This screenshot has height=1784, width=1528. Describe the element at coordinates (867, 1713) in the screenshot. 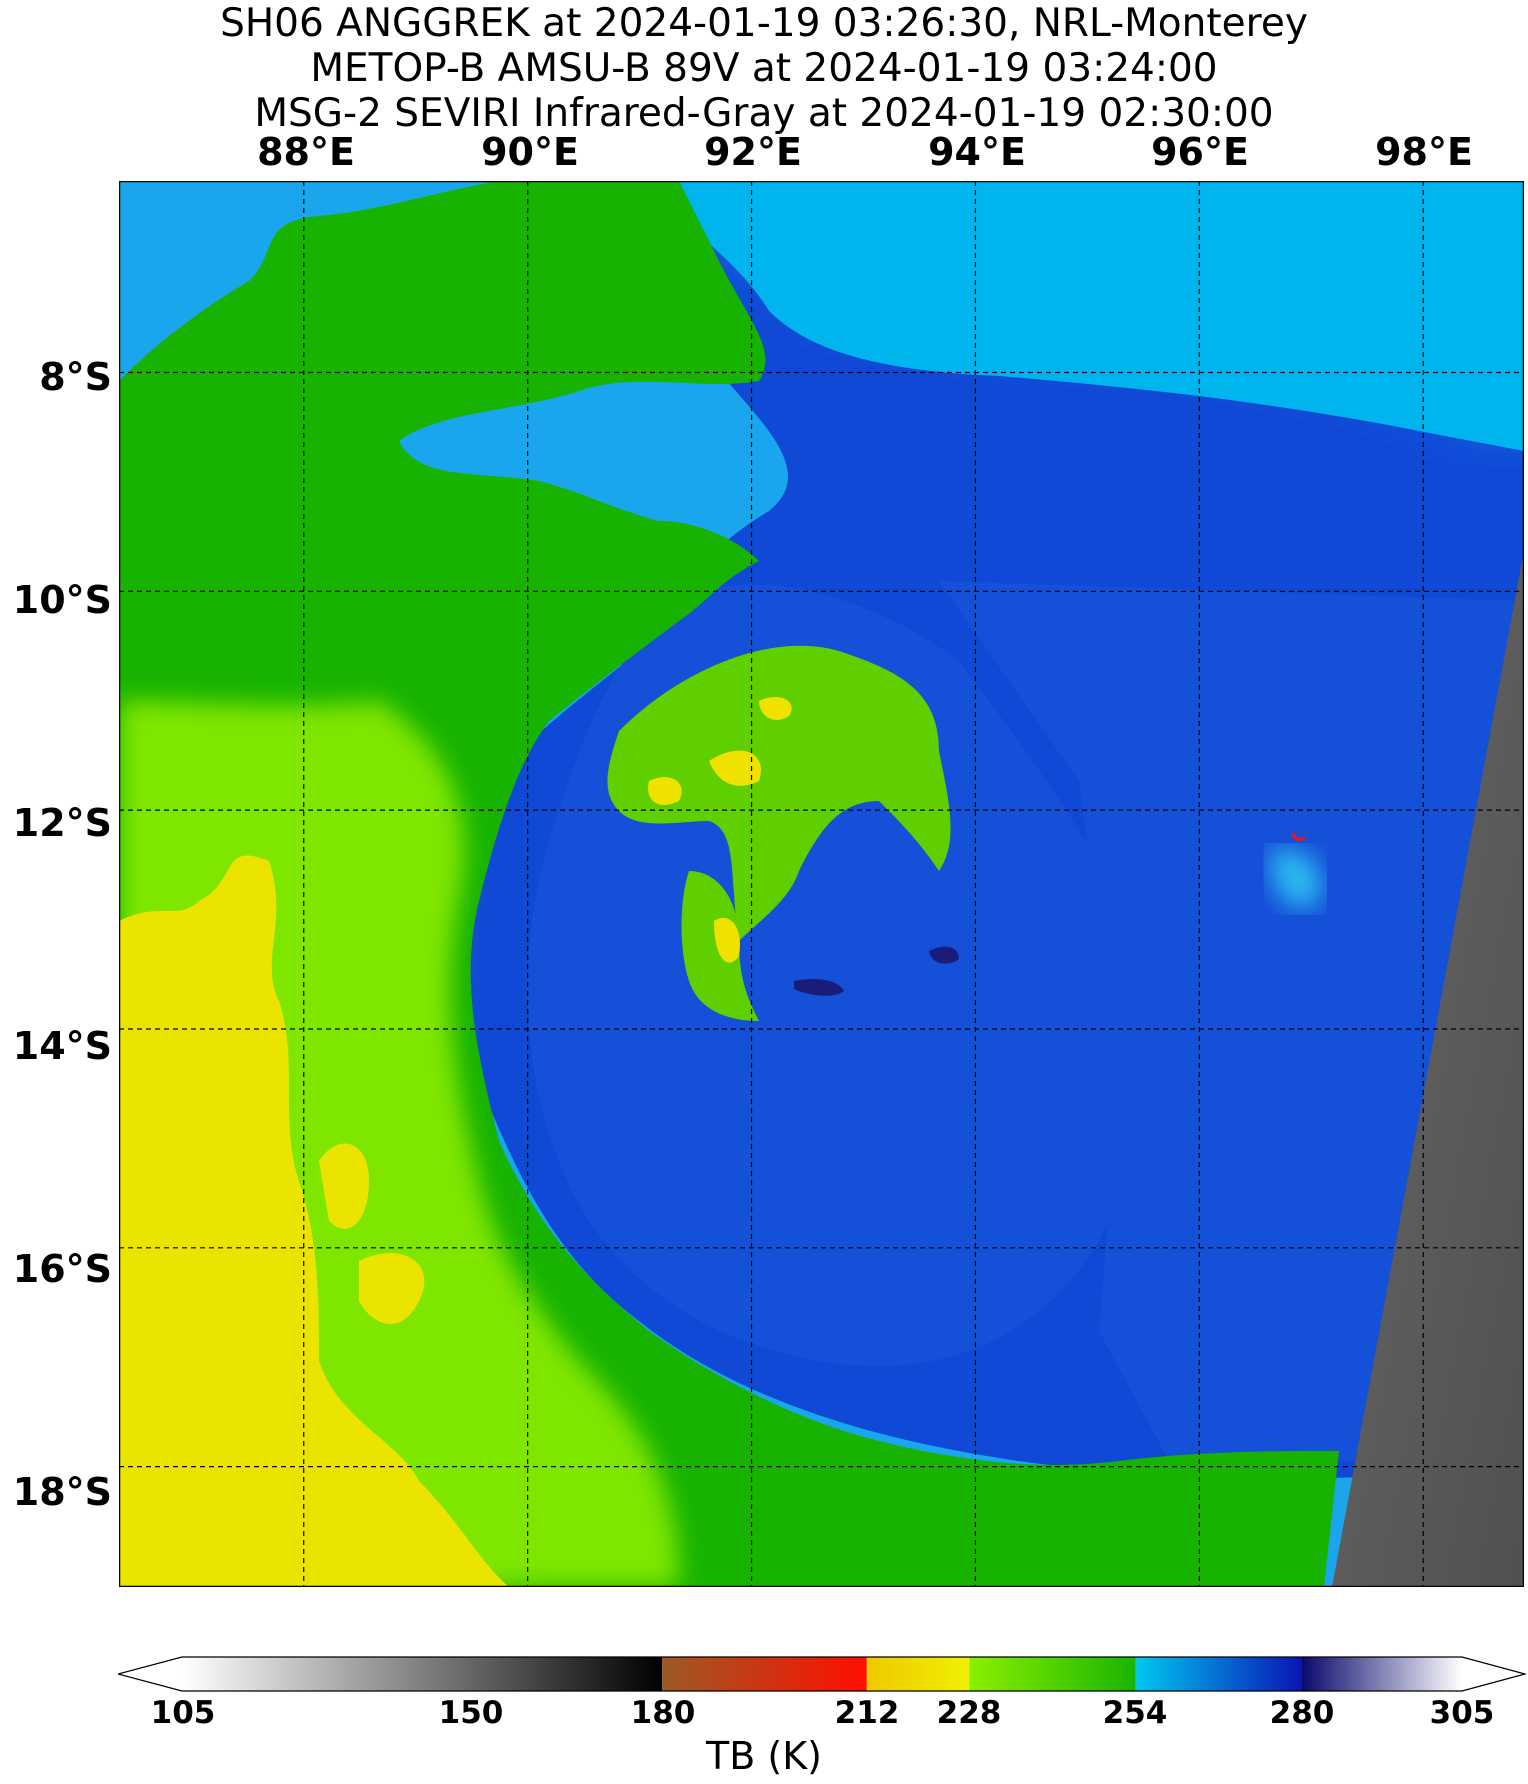

I see `colorbar-tick-212: 212` at that location.